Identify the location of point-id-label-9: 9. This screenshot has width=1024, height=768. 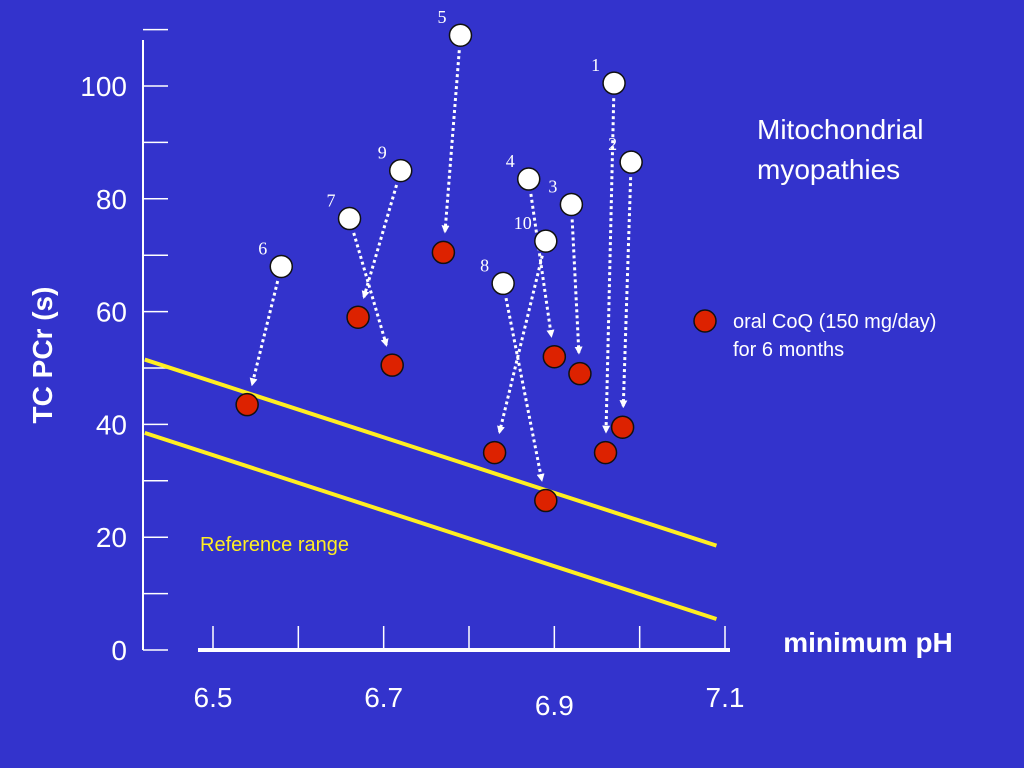
(382, 153).